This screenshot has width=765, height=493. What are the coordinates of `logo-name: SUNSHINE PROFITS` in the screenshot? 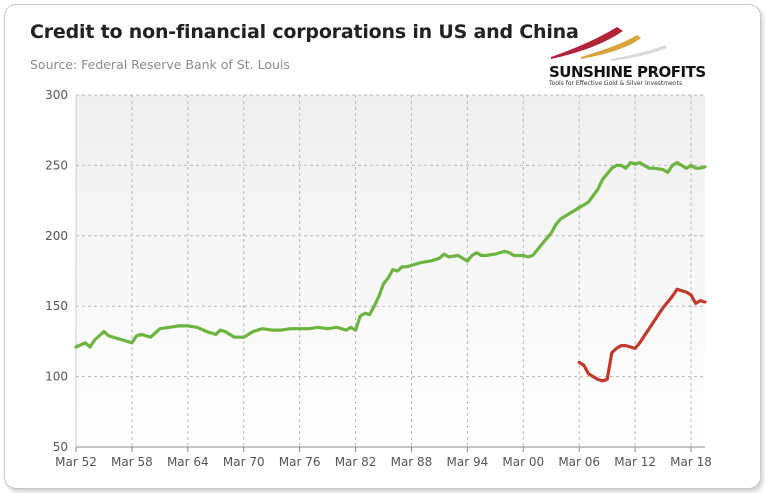 It's located at (627, 72).